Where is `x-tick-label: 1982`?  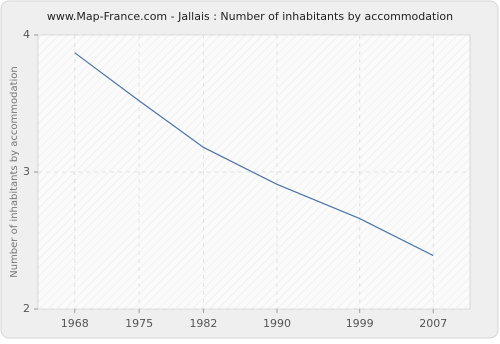
x-tick-label: 1982 is located at coordinates (203, 323).